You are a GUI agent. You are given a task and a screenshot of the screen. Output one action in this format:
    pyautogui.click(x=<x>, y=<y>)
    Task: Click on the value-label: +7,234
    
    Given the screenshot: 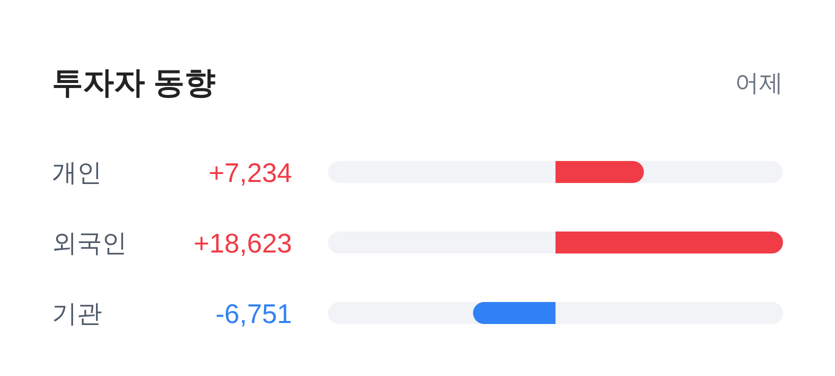 What is the action you would take?
    pyautogui.click(x=250, y=173)
    